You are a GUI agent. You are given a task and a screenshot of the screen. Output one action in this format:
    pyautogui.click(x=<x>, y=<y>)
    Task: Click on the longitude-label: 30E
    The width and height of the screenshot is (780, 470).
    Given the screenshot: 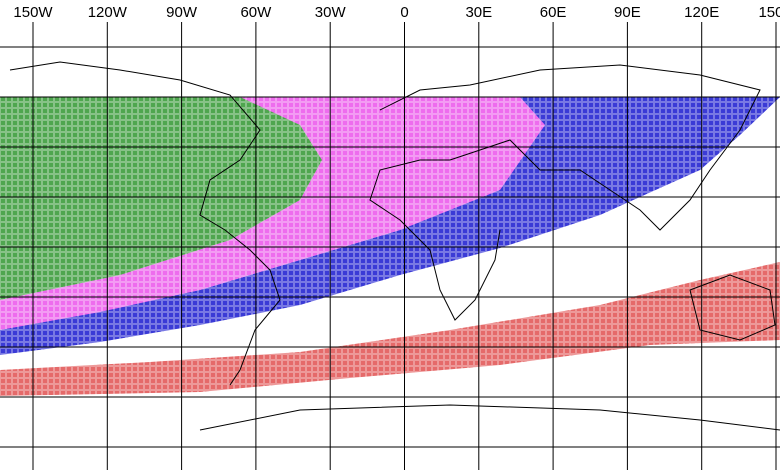 What is the action you would take?
    pyautogui.click(x=478, y=12)
    